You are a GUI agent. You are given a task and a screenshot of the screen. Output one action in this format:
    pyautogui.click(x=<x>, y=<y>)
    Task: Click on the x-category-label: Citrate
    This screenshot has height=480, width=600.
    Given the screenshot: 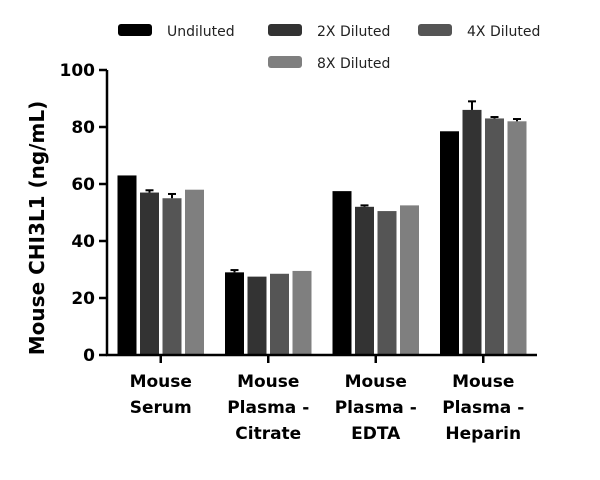 What is the action you would take?
    pyautogui.click(x=268, y=434)
    